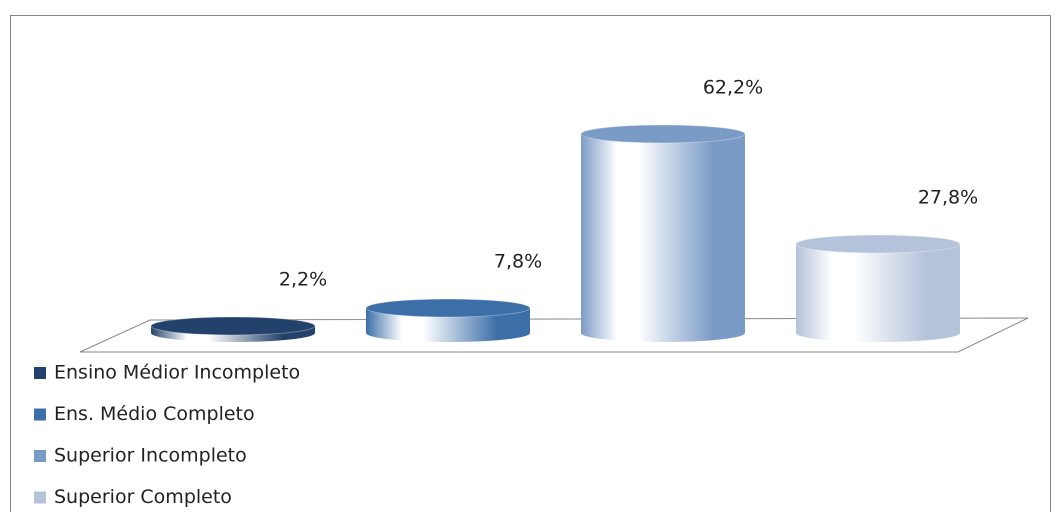  What do you see at coordinates (177, 373) in the screenshot?
I see `legend-label: Ensino Médior Incompleto` at bounding box center [177, 373].